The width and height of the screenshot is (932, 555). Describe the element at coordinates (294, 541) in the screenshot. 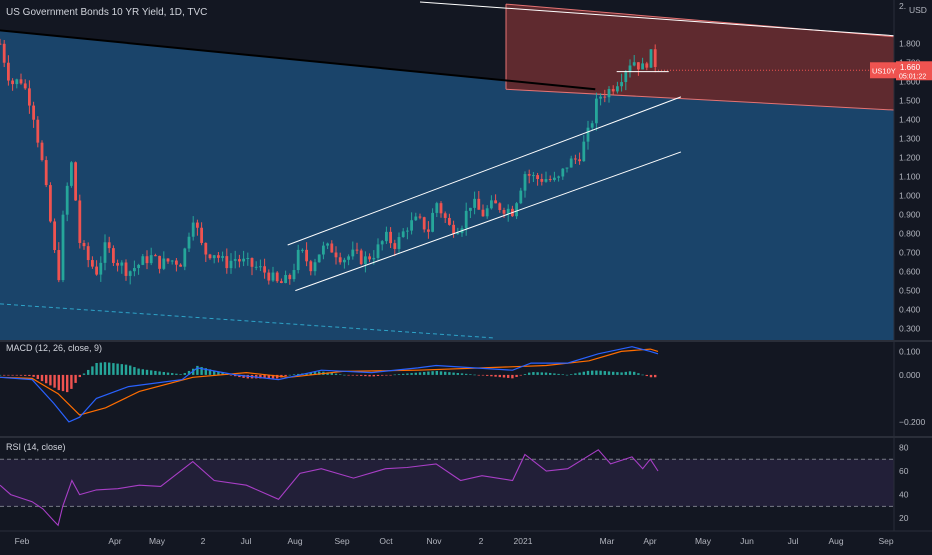

I see `time-tick: Aug` at that location.